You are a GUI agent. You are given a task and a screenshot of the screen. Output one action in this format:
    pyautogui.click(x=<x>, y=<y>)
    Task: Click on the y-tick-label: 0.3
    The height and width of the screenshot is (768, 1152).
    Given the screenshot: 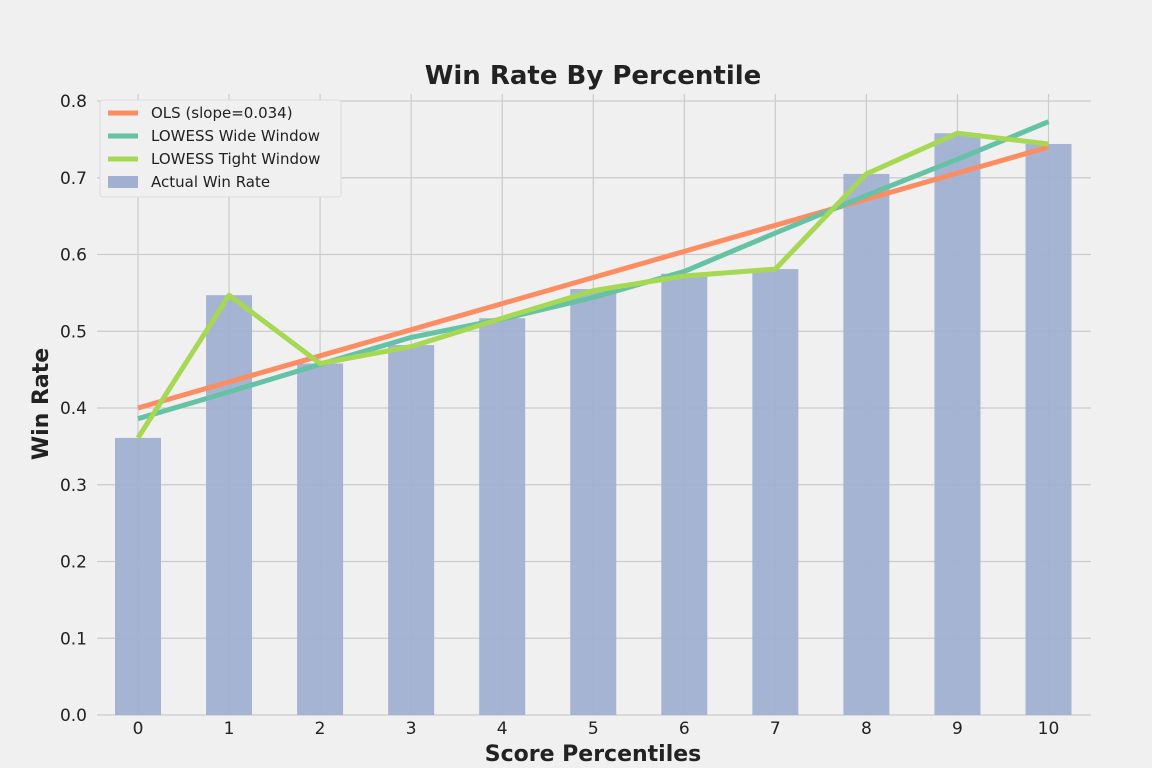 What is the action you would take?
    pyautogui.click(x=73, y=486)
    